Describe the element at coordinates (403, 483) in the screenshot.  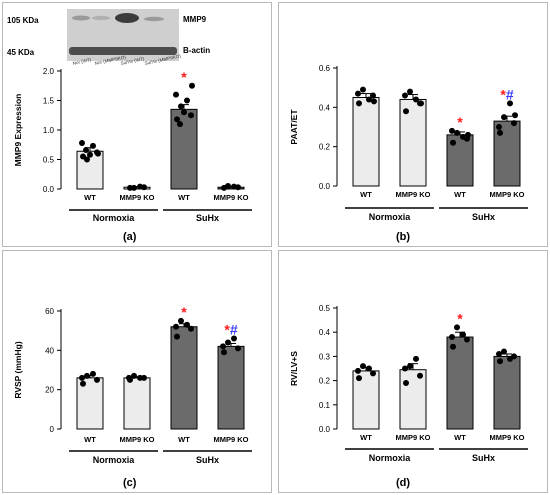
I see `panel-label-d: (d)` at that location.